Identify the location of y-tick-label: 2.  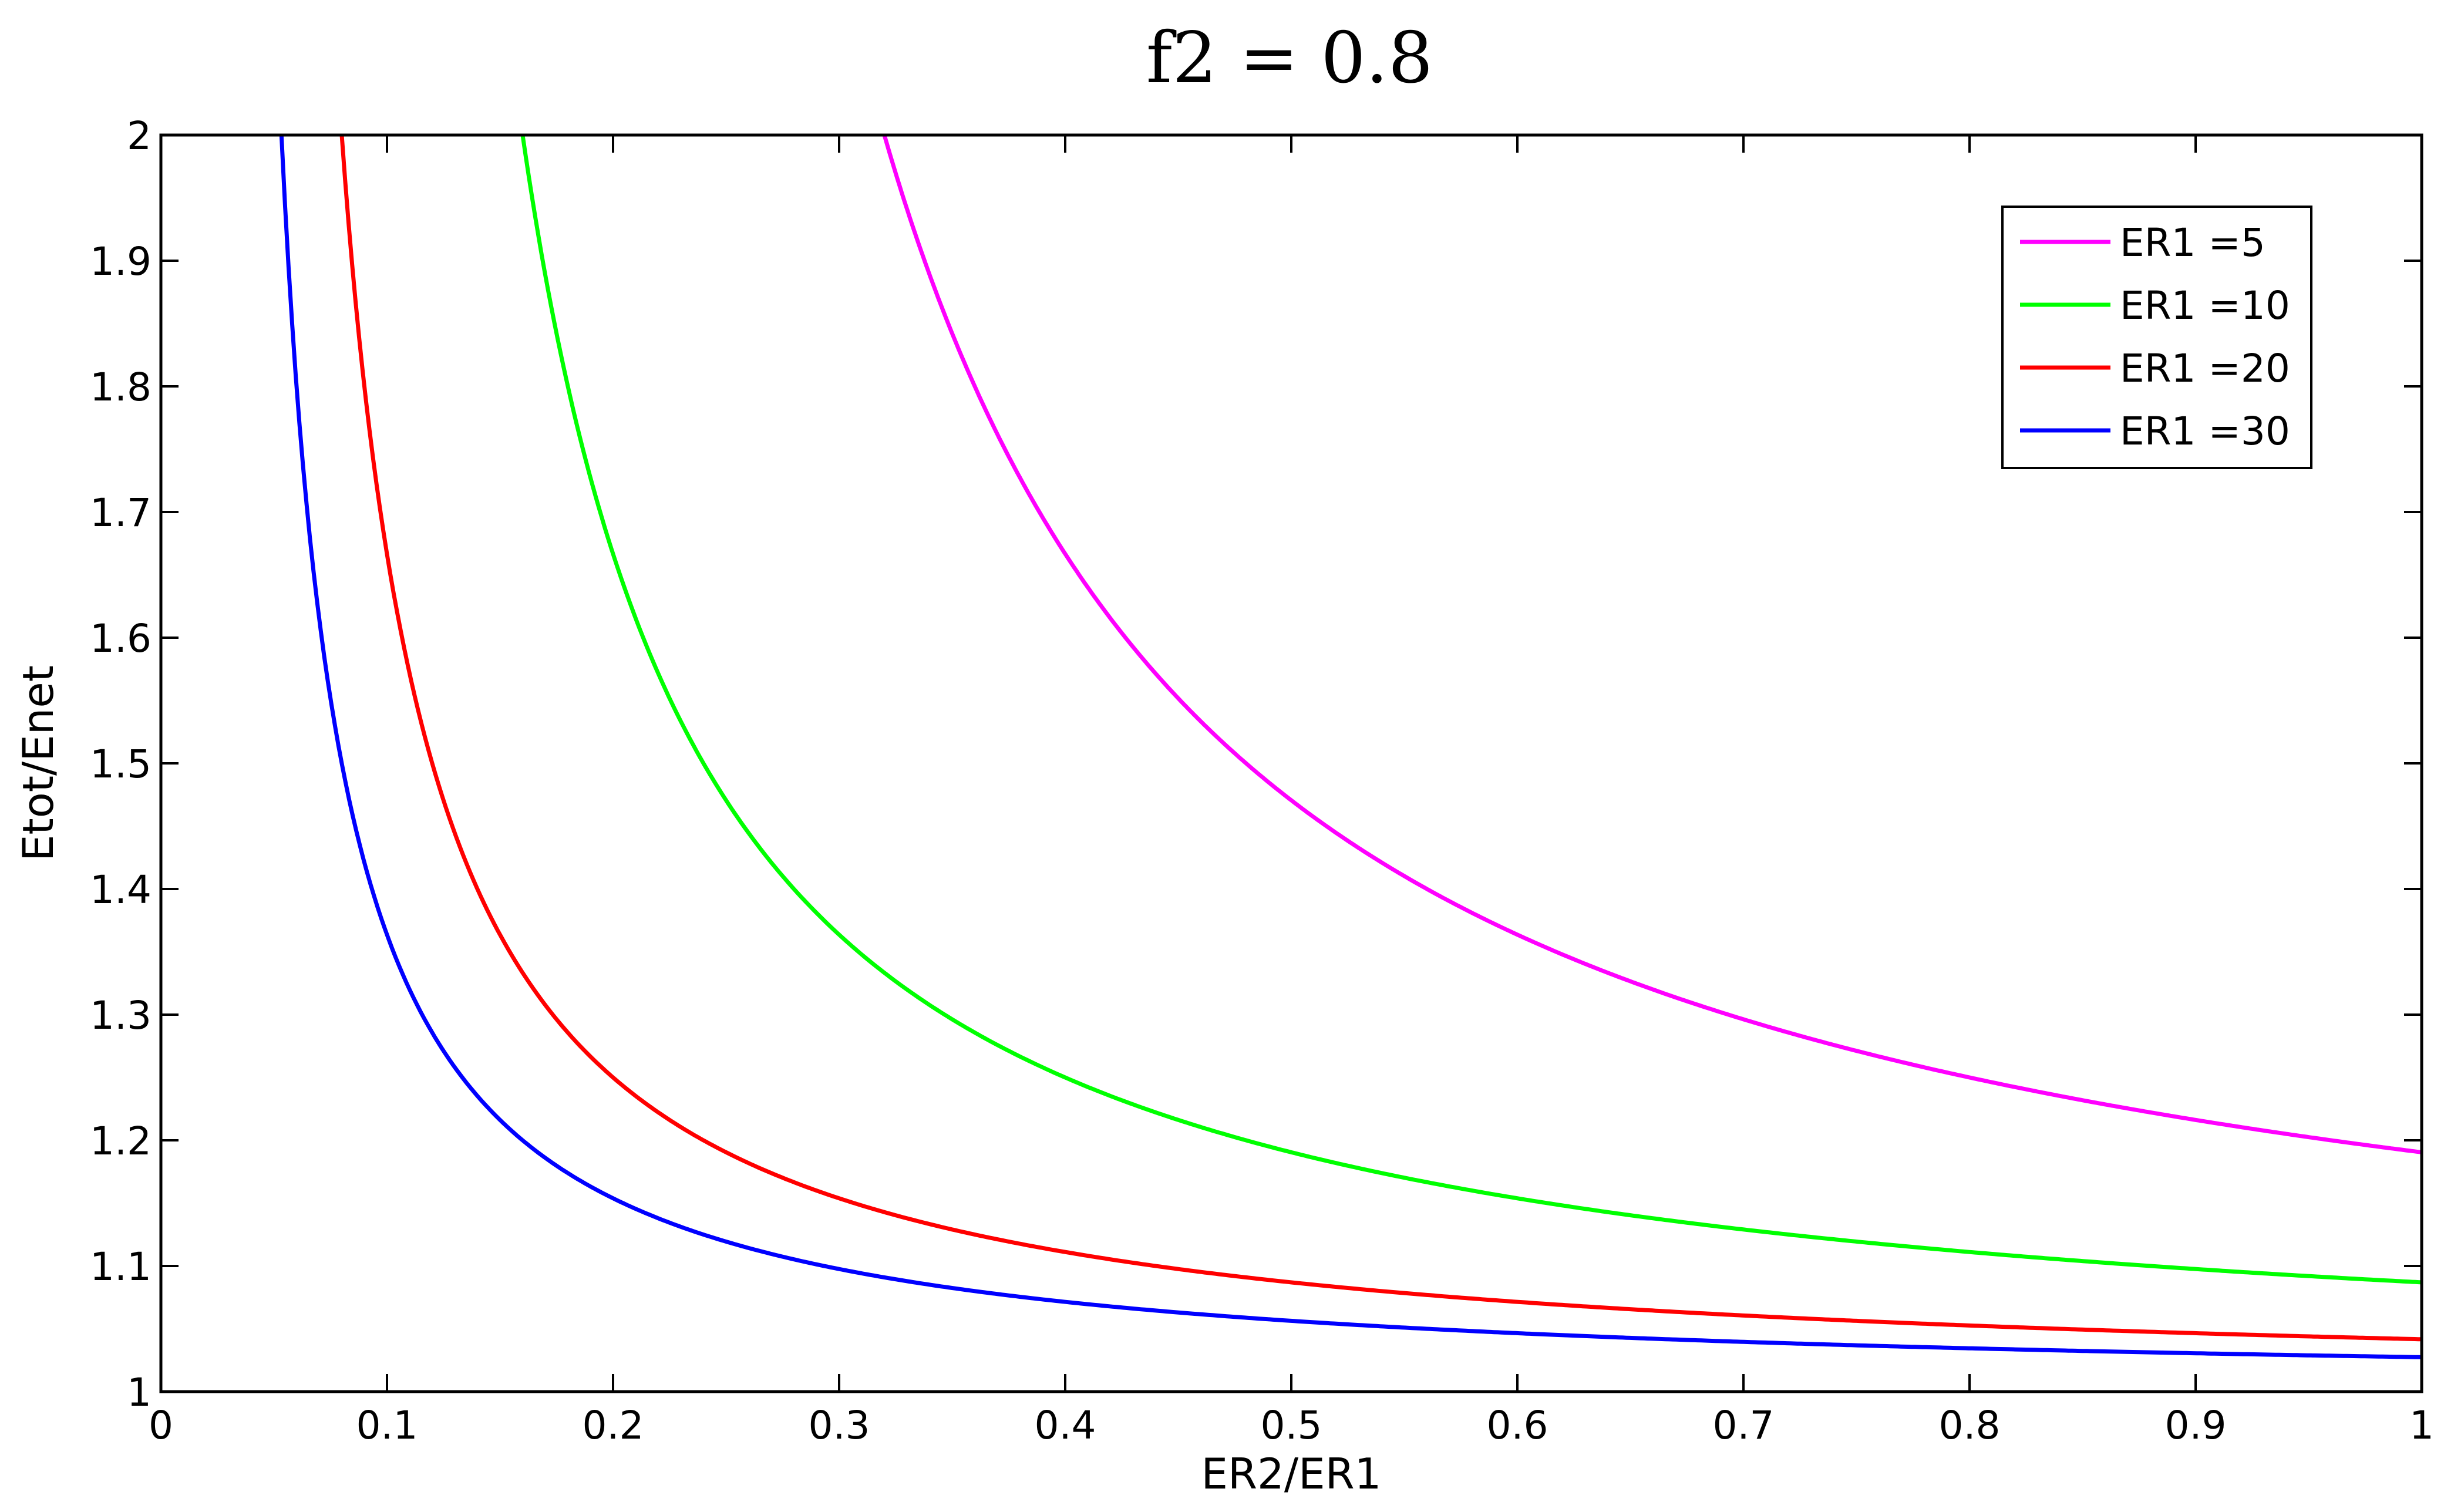
(139, 136).